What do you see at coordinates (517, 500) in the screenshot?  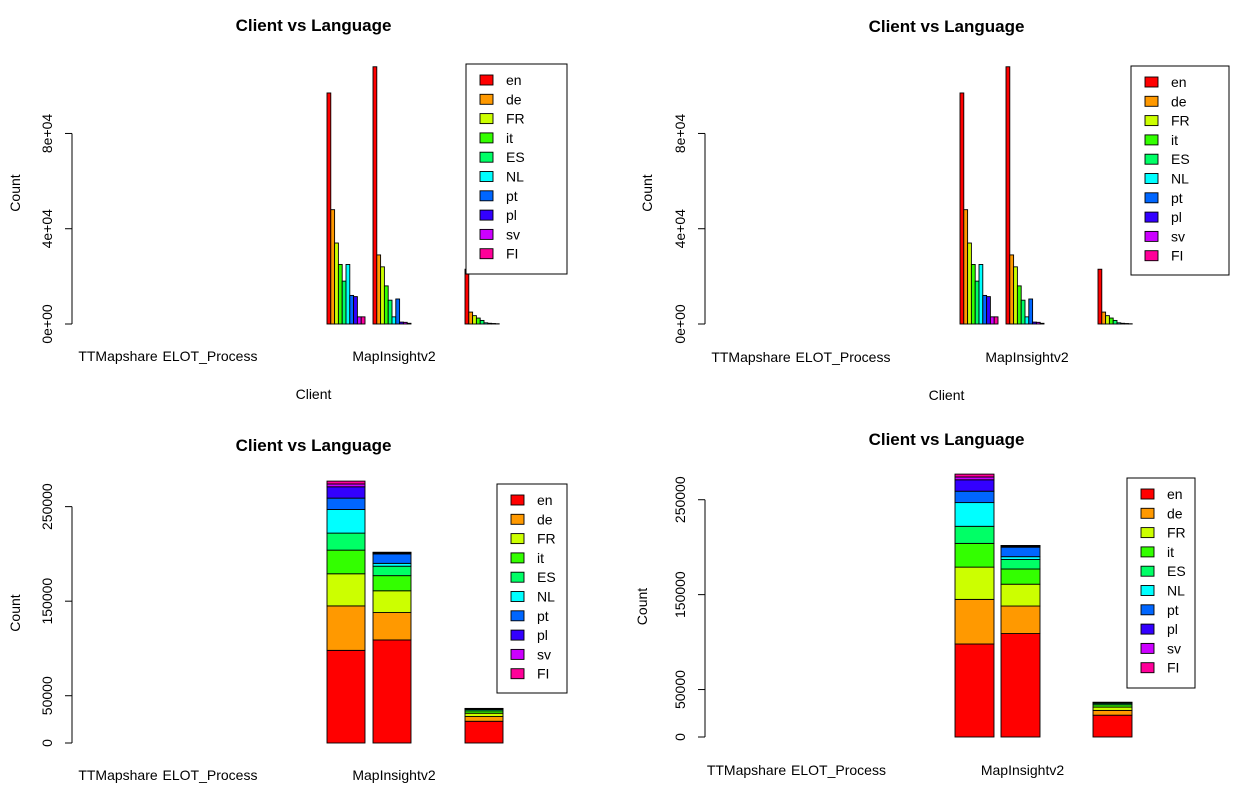 I see `legend-swatch-en` at bounding box center [517, 500].